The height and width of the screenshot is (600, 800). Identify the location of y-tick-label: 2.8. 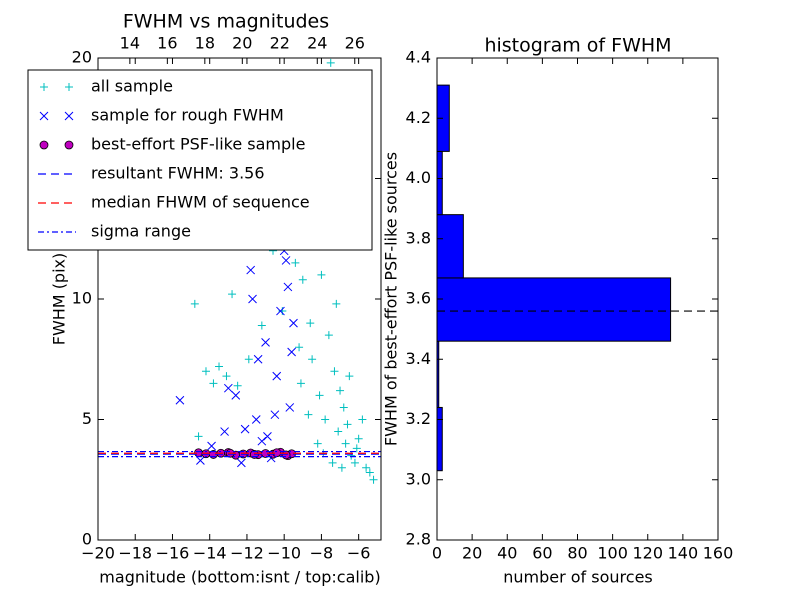
(418, 539).